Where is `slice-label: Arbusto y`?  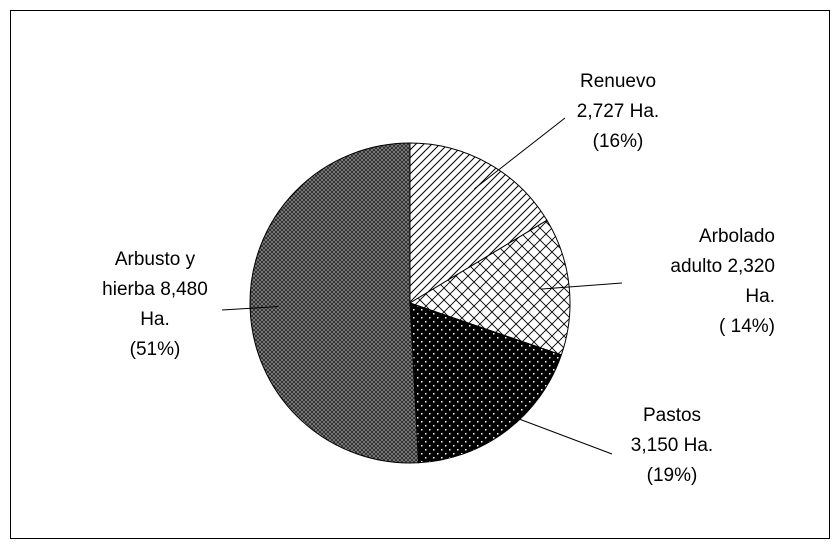
slice-label: Arbusto y is located at coordinates (155, 259).